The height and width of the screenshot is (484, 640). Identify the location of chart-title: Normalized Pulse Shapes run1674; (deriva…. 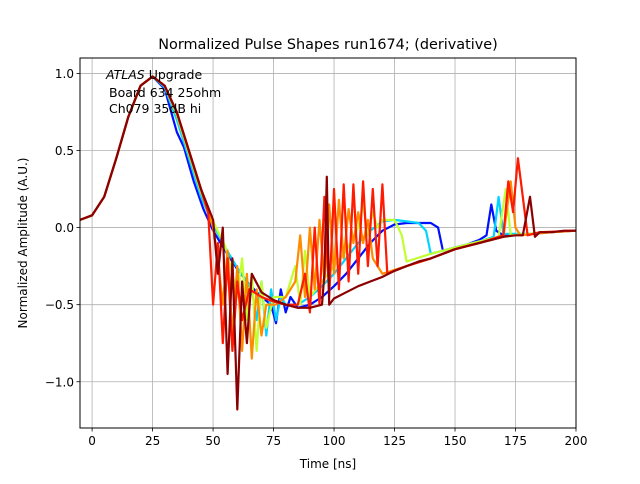
(327, 45).